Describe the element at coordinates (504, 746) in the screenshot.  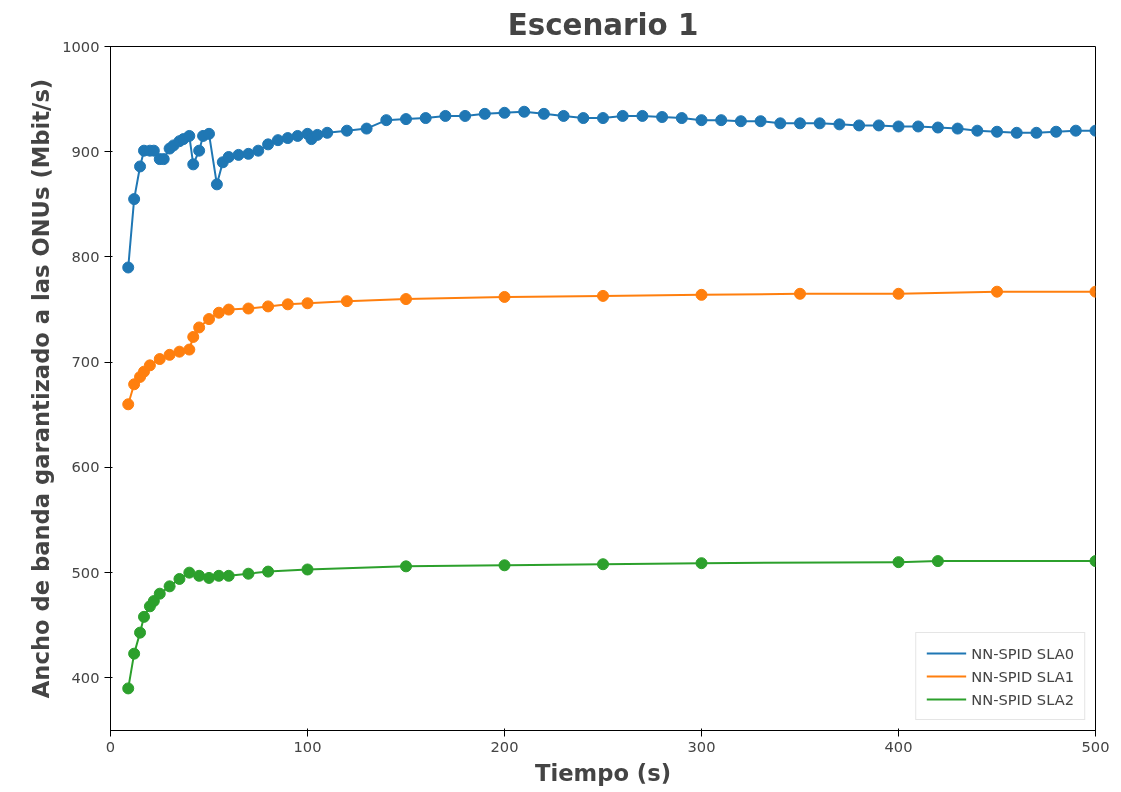
I see `x-tick-label: 200` at that location.